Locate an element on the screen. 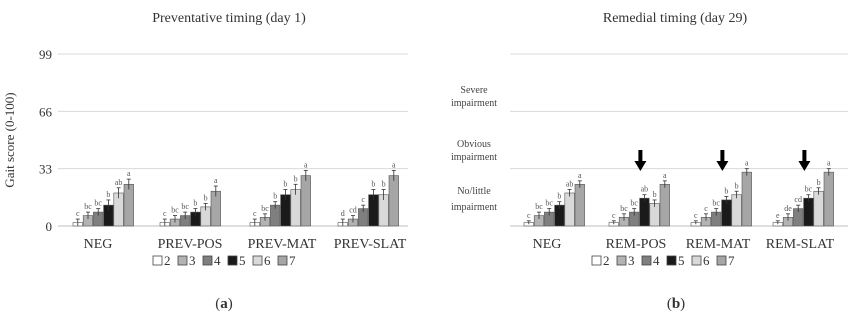  category-label: PREV-MAT is located at coordinates (282, 244).